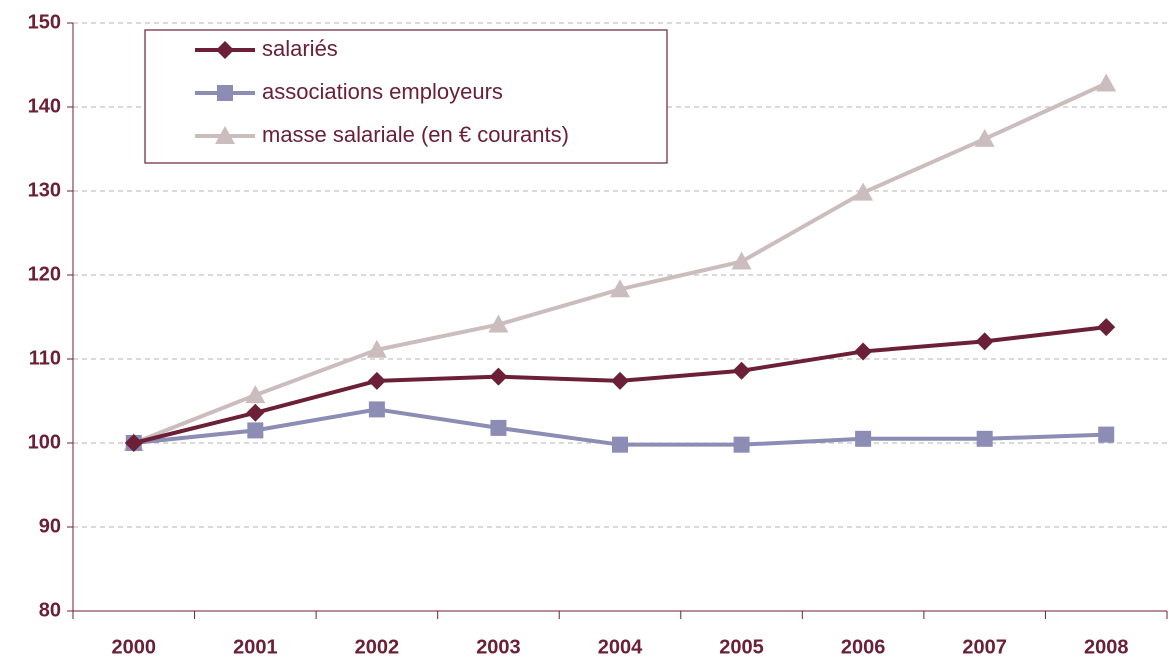  I want to click on x-tick-label: 2003, so click(498, 647).